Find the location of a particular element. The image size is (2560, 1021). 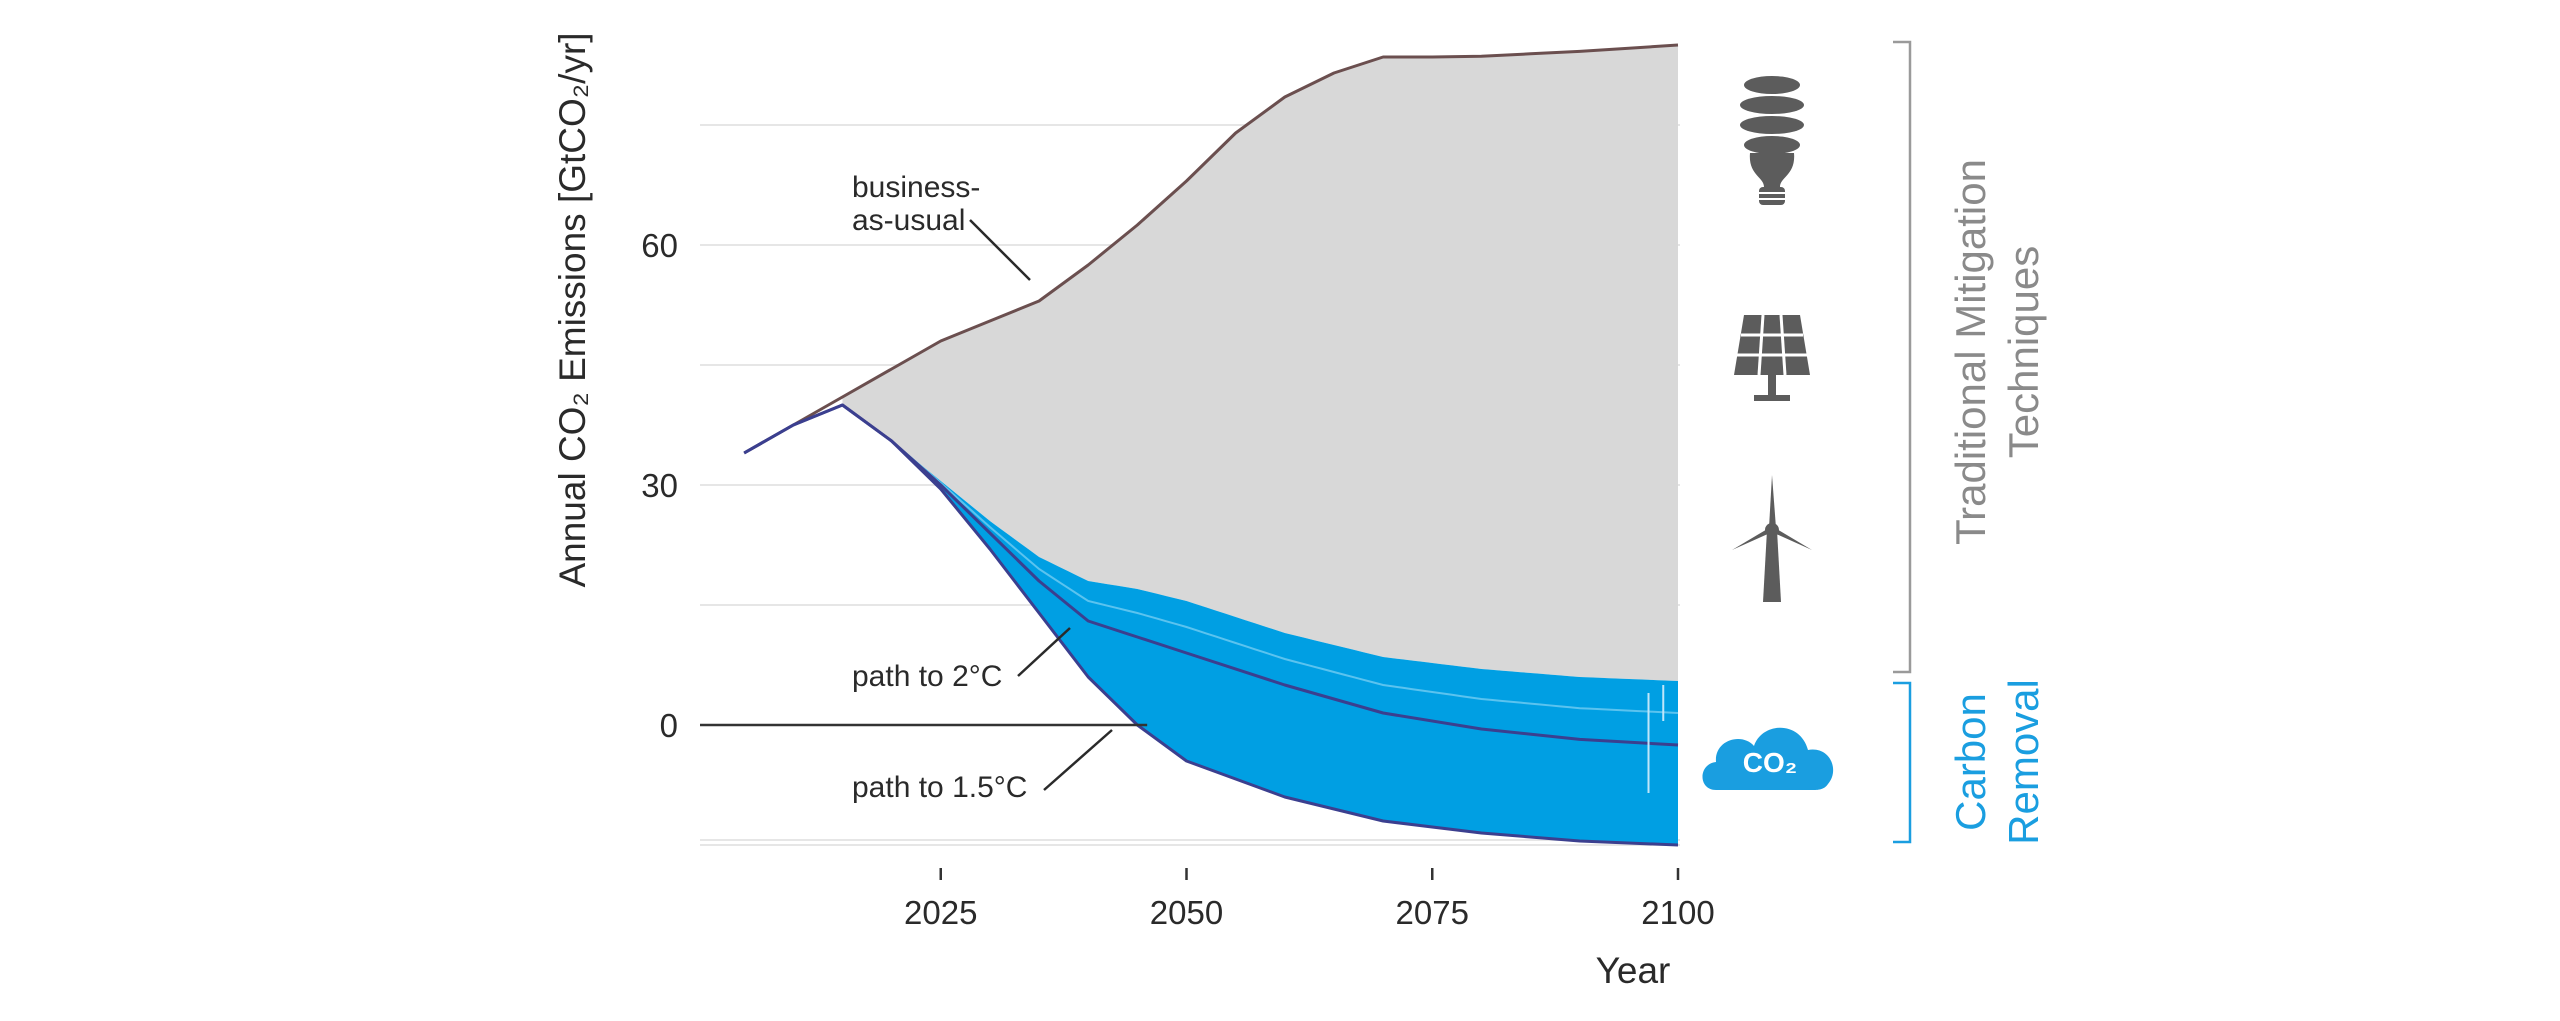

annotation-bau-line1: business- is located at coordinates (916, 187).